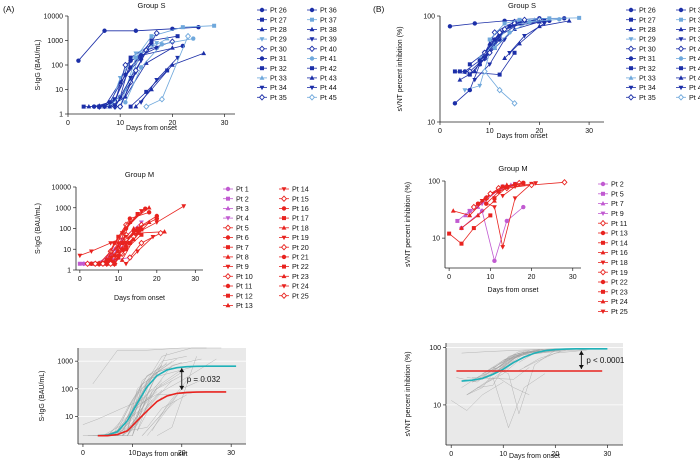  What do you see at coordinates (647, 19) in the screenshot?
I see `legend-label: Pt 27` at bounding box center [647, 19].